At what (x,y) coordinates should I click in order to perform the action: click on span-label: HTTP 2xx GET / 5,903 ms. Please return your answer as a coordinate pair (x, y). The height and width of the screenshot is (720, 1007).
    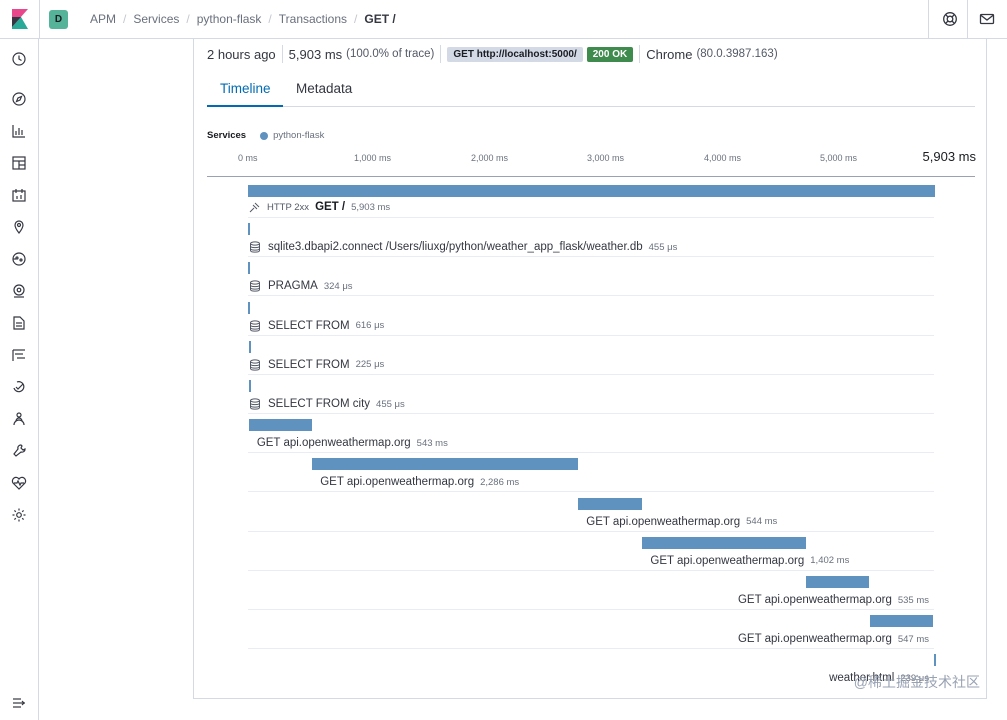
    Looking at the image, I should click on (319, 207).